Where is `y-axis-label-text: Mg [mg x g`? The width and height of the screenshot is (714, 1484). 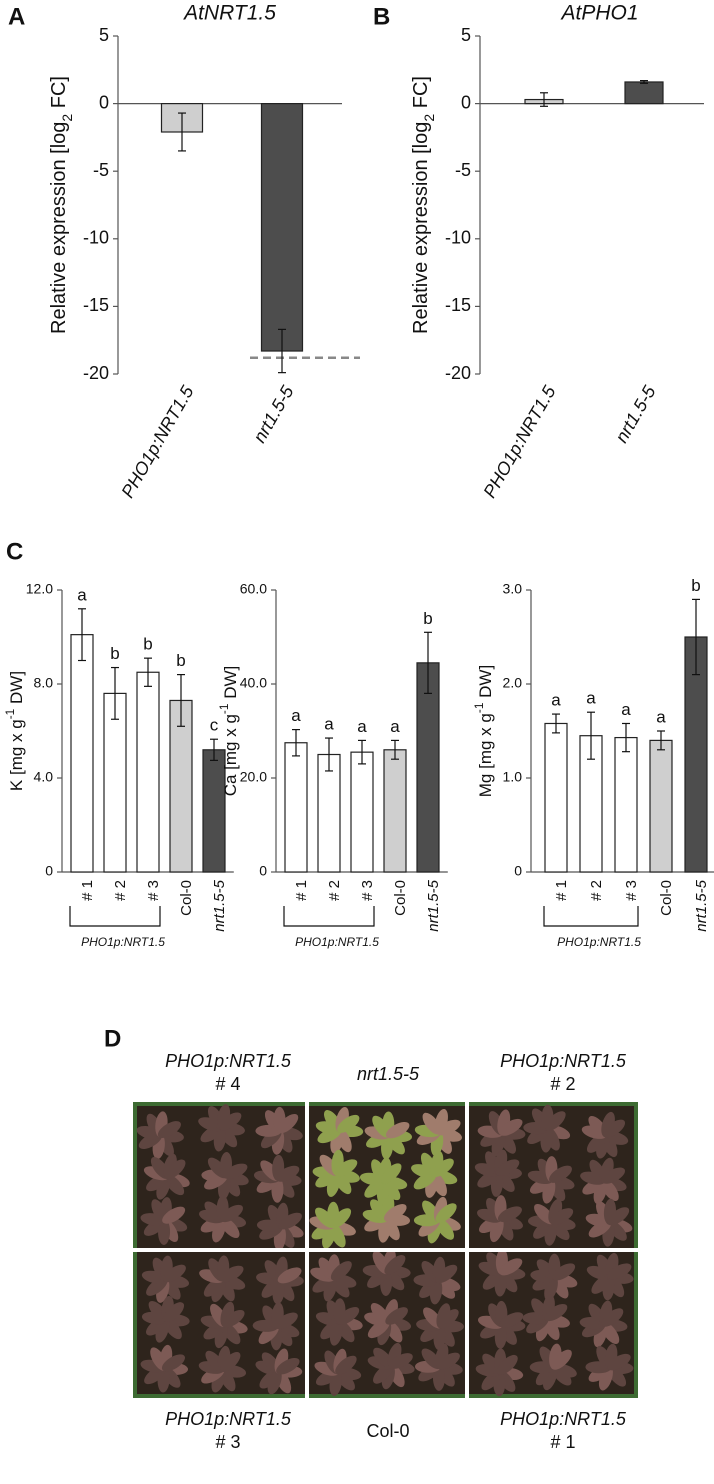
y-axis-label-text: Mg [mg x g is located at coordinates (485, 755).